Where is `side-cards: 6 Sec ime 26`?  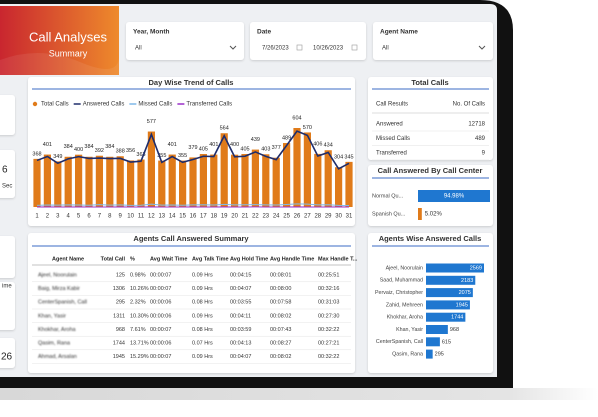 side-cards: 6 Sec ime 26 is located at coordinates (7, 231).